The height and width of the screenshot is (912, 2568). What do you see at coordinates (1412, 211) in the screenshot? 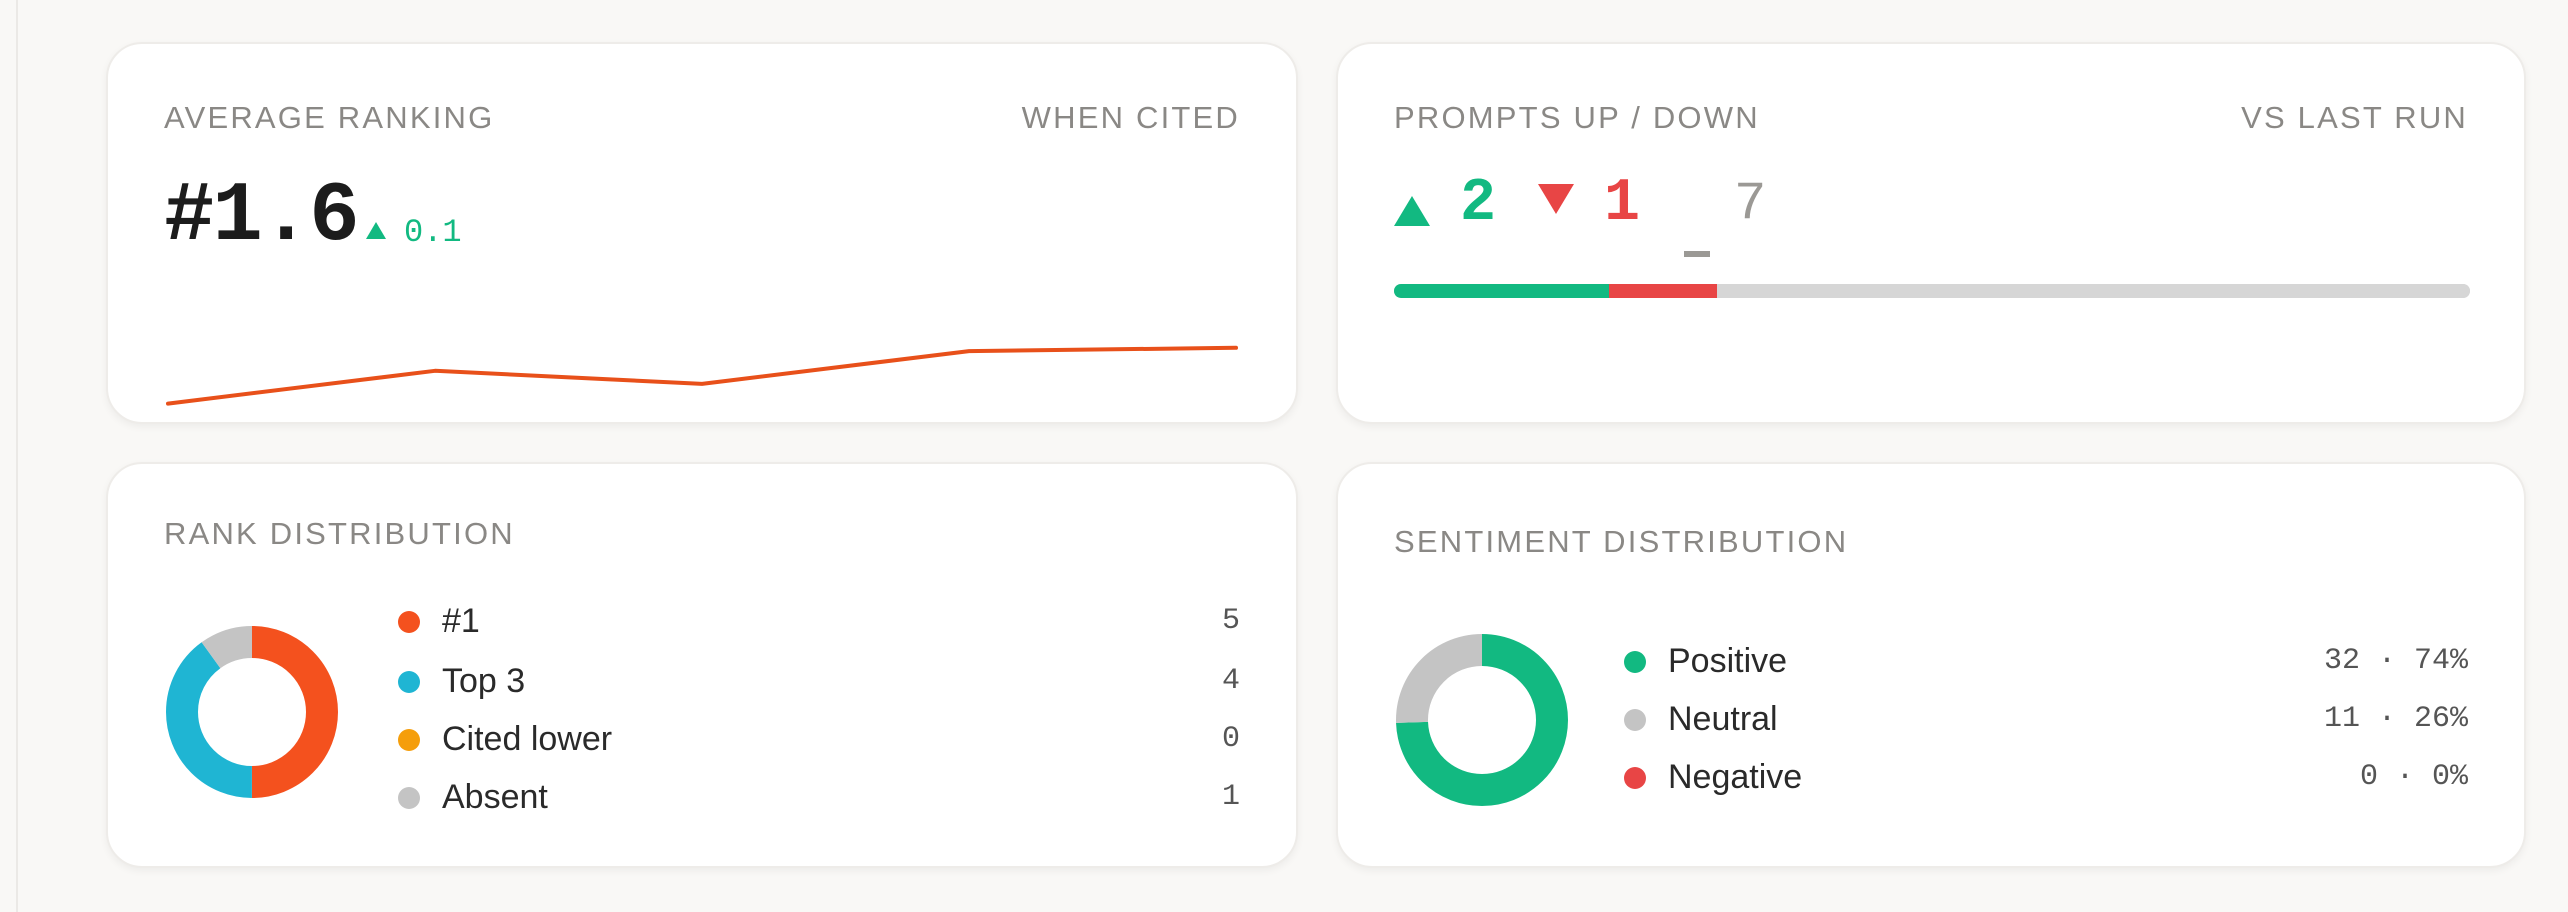
I see `arrow-up-icon` at bounding box center [1412, 211].